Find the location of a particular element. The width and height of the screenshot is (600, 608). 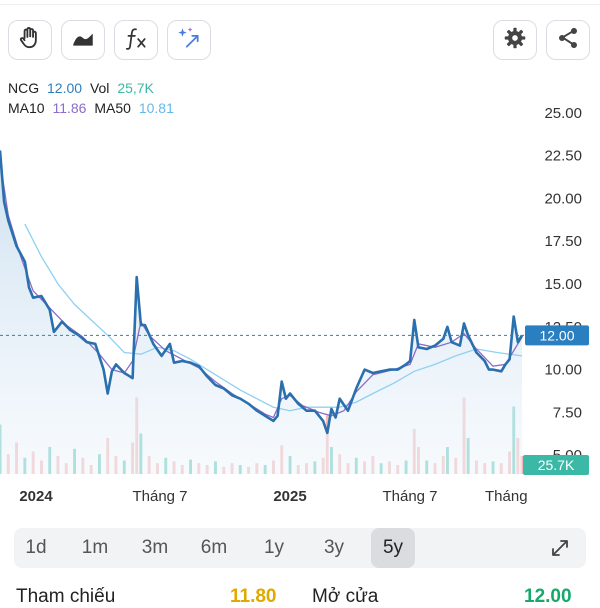

price-value: 12.00 is located at coordinates (65, 88).